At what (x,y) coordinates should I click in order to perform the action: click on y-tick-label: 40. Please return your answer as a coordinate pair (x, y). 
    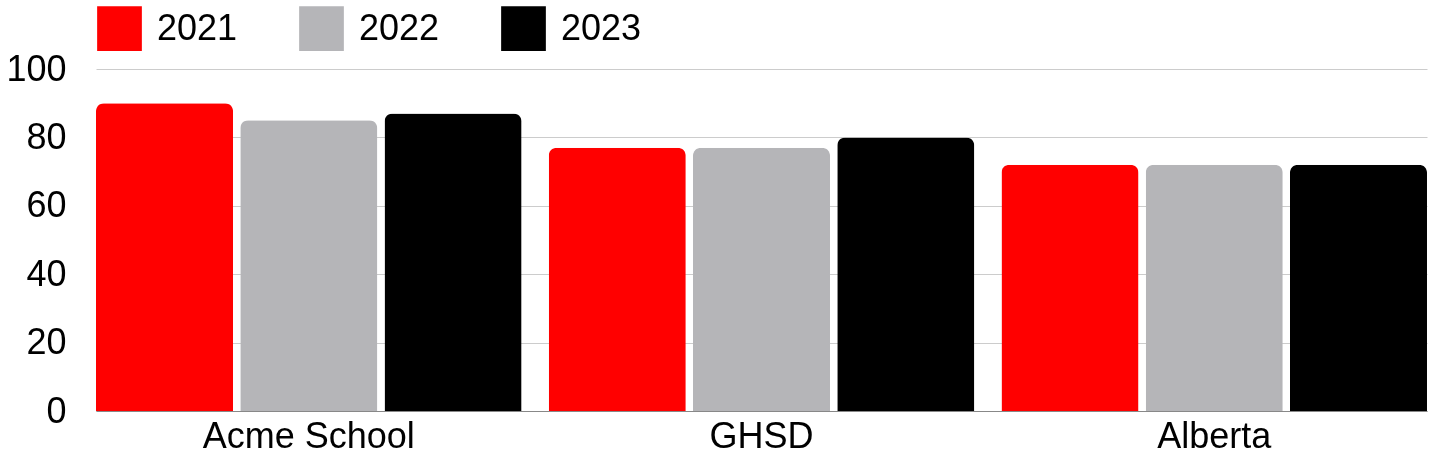
    Looking at the image, I should click on (46, 273).